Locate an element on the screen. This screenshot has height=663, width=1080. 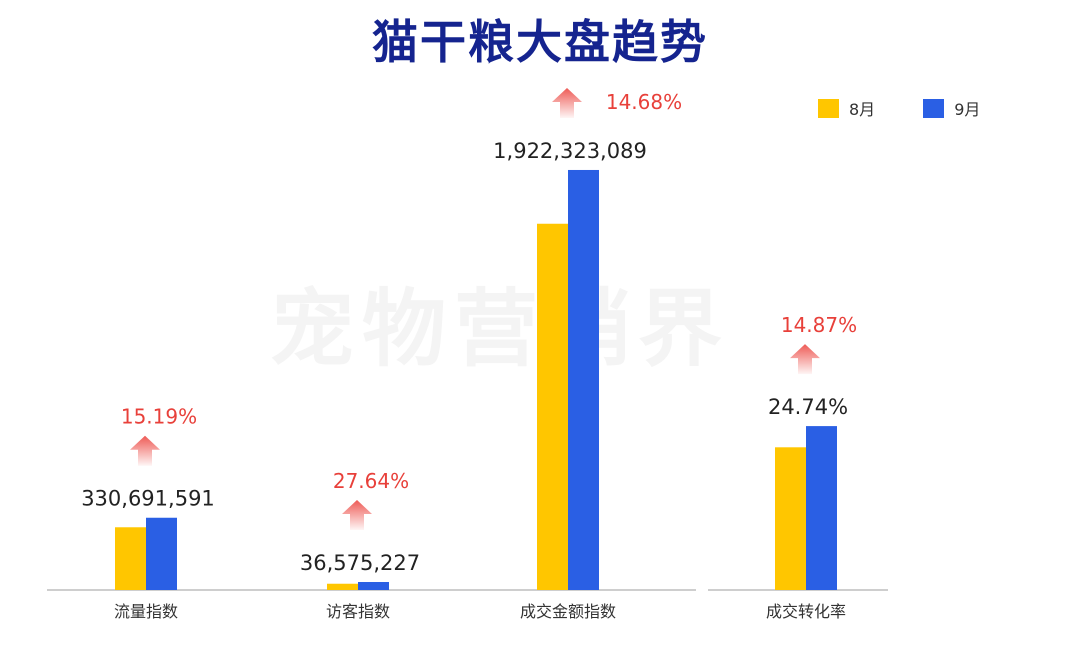
legend-swatch-sep is located at coordinates (934, 108).